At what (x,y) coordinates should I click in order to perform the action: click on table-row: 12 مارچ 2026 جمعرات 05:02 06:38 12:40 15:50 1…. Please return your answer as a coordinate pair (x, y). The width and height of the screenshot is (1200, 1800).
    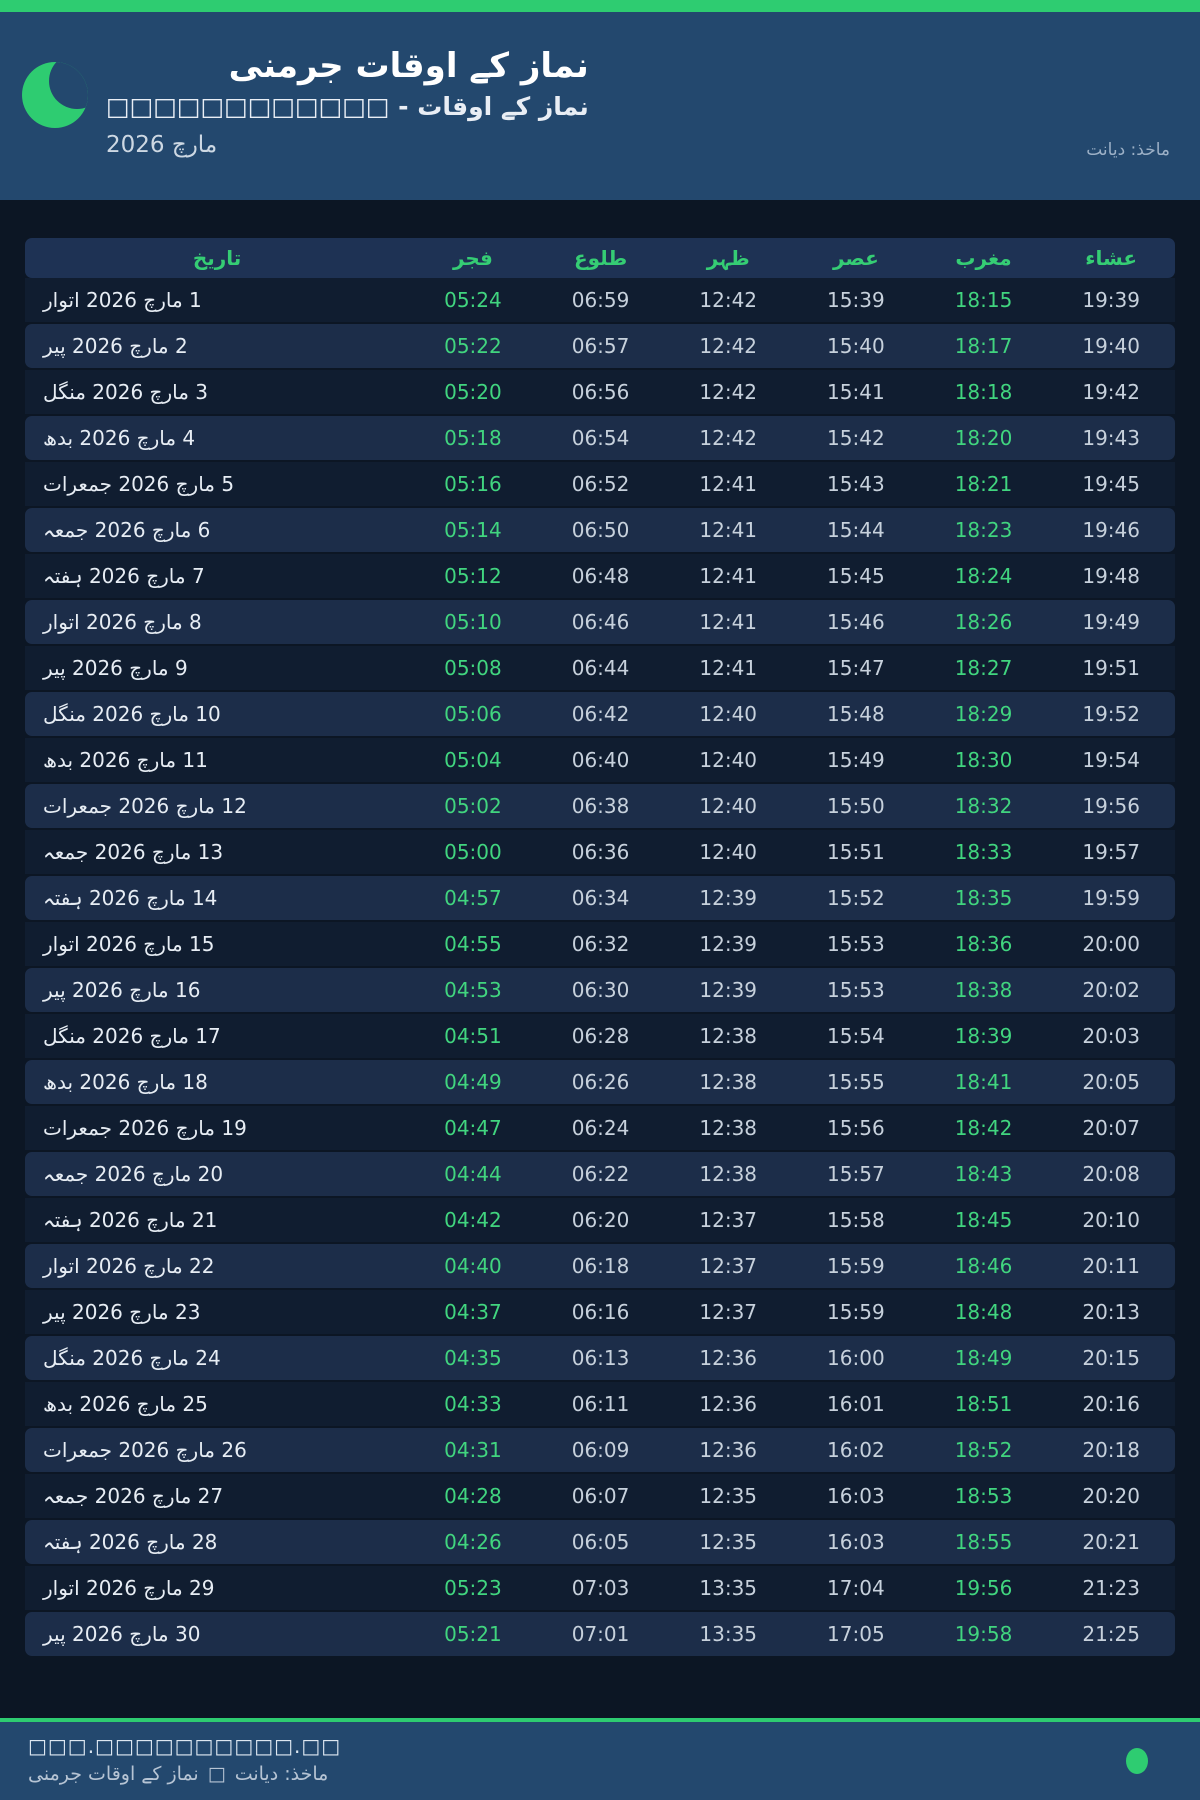
    Looking at the image, I should click on (600, 806).